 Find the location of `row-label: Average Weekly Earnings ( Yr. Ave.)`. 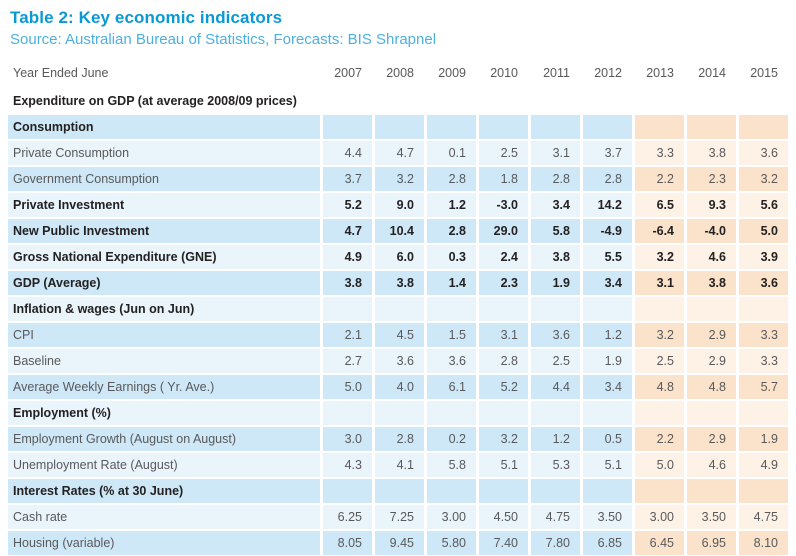

row-label: Average Weekly Earnings ( Yr. Ave.) is located at coordinates (164, 387).